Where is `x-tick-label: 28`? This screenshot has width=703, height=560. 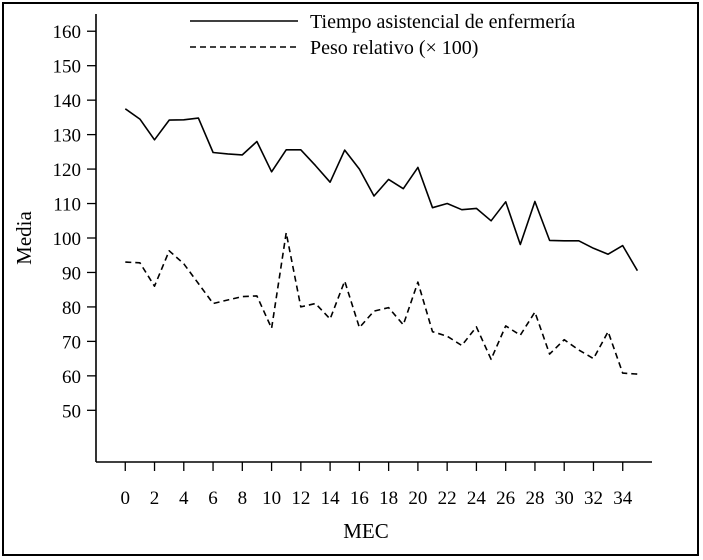
x-tick-label: 28 is located at coordinates (534, 498).